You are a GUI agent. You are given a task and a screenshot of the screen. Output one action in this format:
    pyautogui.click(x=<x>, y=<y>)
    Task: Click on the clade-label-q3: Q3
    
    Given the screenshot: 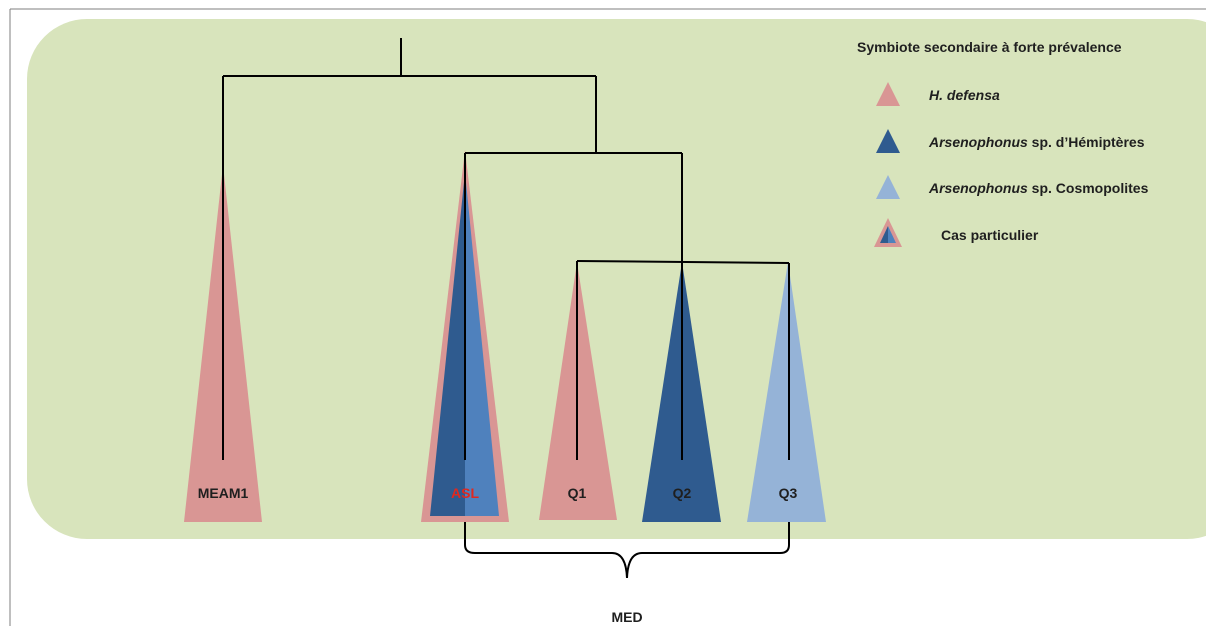 What is the action you would take?
    pyautogui.click(x=788, y=493)
    